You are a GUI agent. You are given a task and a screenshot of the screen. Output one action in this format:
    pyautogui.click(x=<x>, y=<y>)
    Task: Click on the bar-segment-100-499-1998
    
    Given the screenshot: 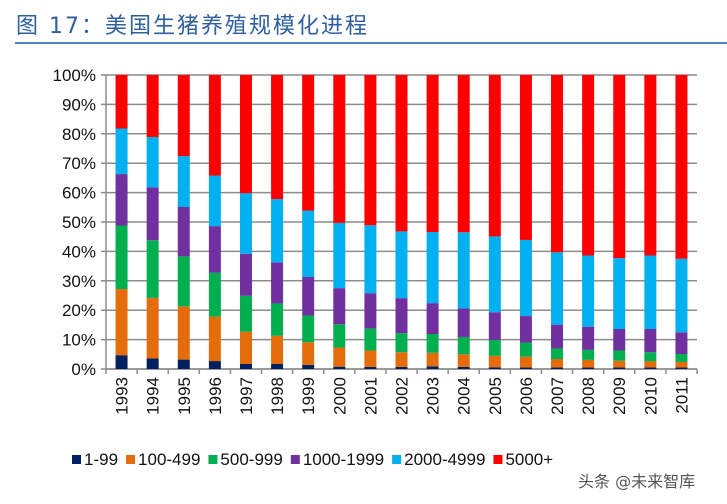 What is the action you would take?
    pyautogui.click(x=277, y=350)
    